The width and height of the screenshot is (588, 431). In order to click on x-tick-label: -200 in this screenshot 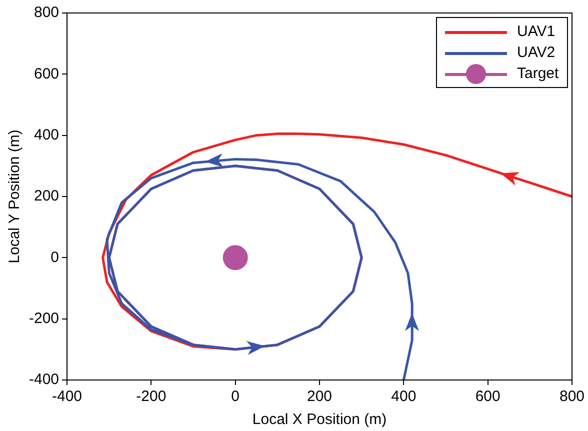, I will do `click(151, 397)`.